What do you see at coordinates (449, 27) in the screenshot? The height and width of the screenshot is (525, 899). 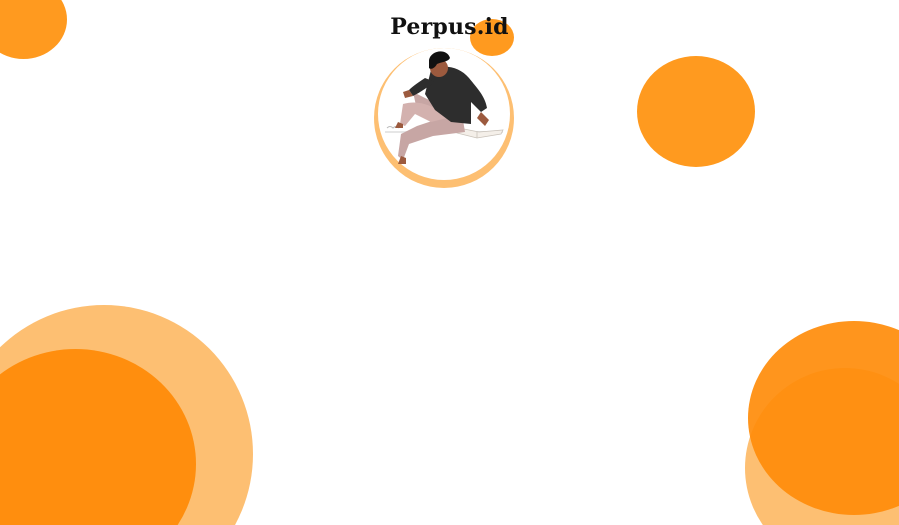 I see `brand-title: Perpus.id` at bounding box center [449, 27].